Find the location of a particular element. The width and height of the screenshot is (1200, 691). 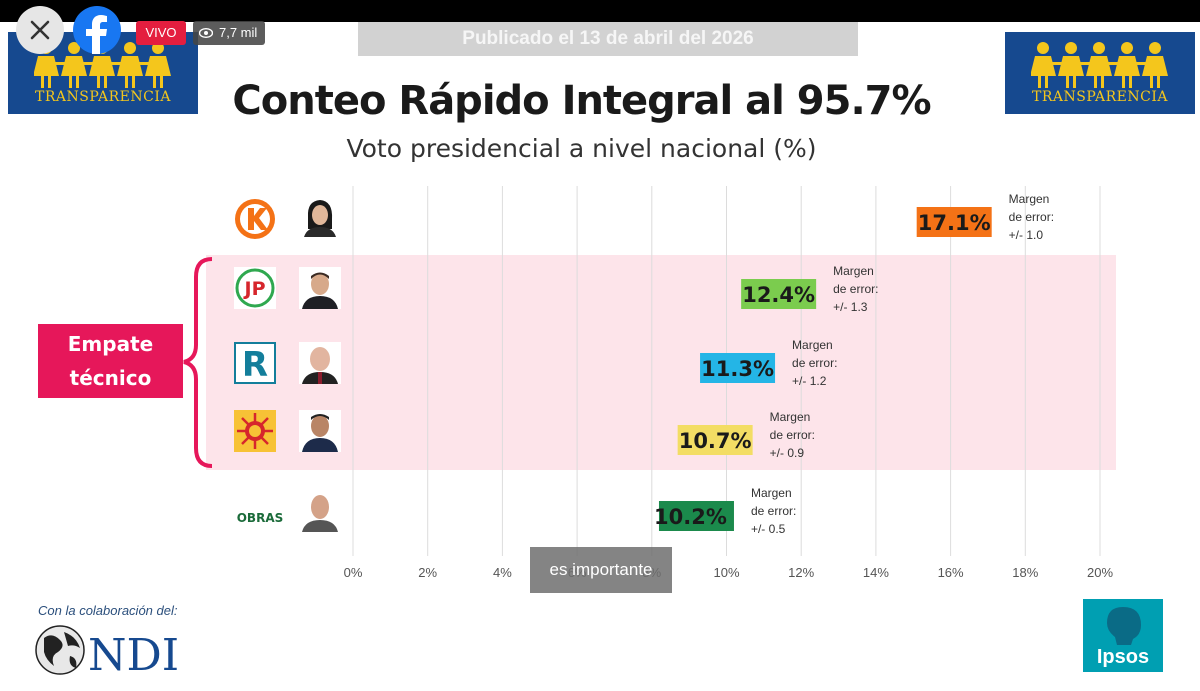

ipsos-logo: Ipsos is located at coordinates (1123, 635).